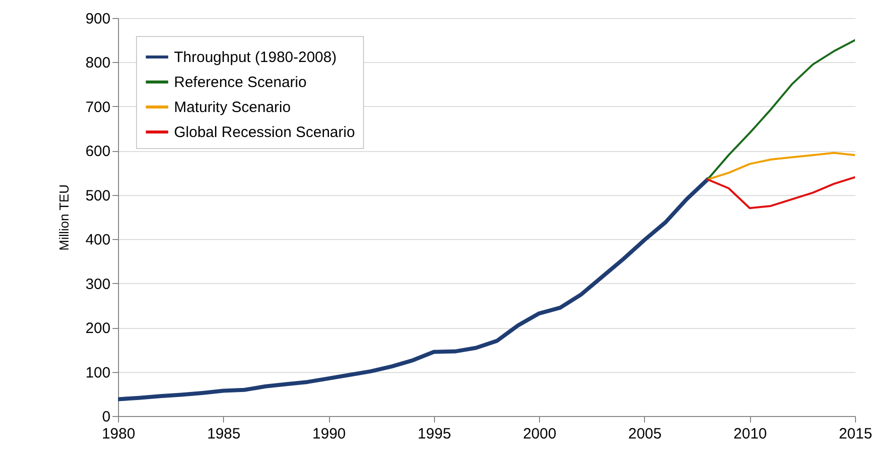  Describe the element at coordinates (329, 434) in the screenshot. I see `x-tick-label: 1990` at that location.